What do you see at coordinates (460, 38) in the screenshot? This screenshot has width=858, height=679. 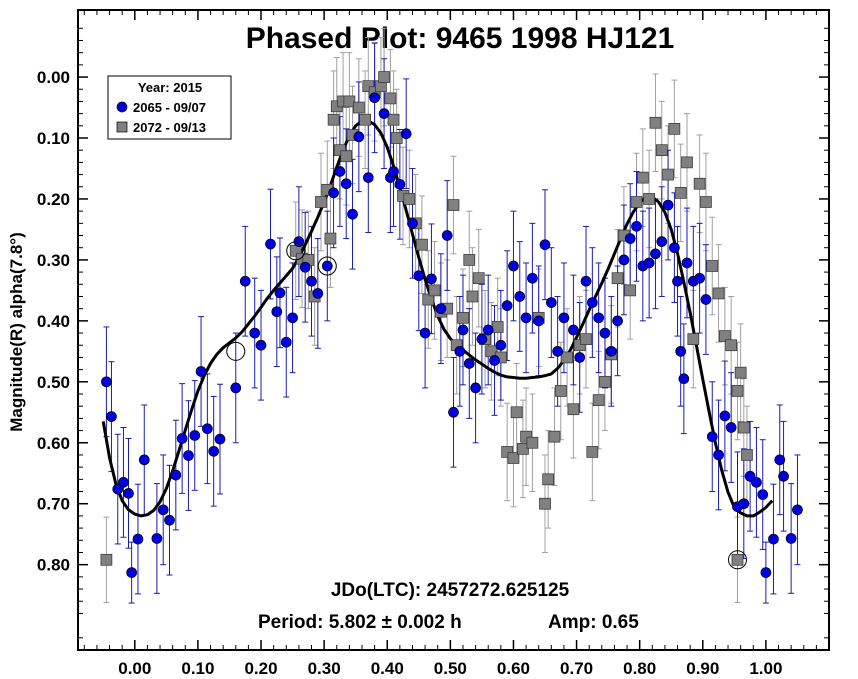 I see `chart-title: Phased Plot: 9465 1998 HJ121` at bounding box center [460, 38].